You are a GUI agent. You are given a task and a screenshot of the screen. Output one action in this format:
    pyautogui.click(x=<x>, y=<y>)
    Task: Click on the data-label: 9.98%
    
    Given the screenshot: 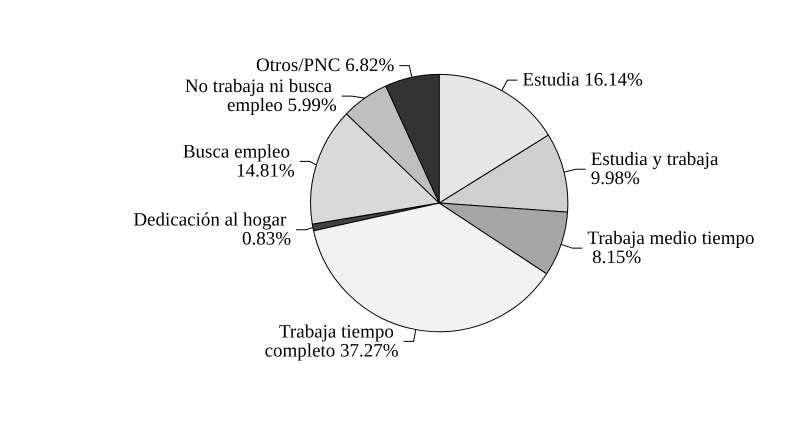 What is the action you would take?
    pyautogui.click(x=615, y=179)
    